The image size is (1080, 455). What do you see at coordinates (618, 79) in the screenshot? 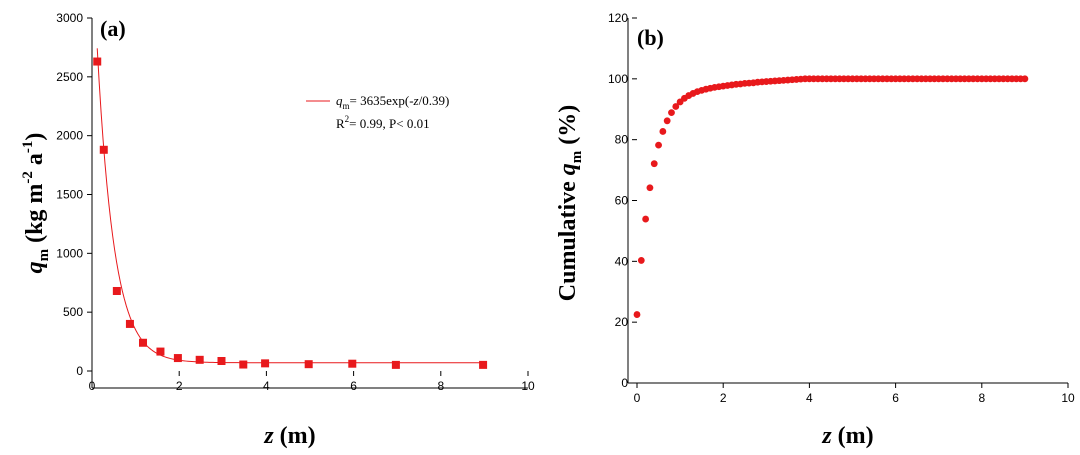
I see `y-tick-label-b: 100` at bounding box center [618, 79].